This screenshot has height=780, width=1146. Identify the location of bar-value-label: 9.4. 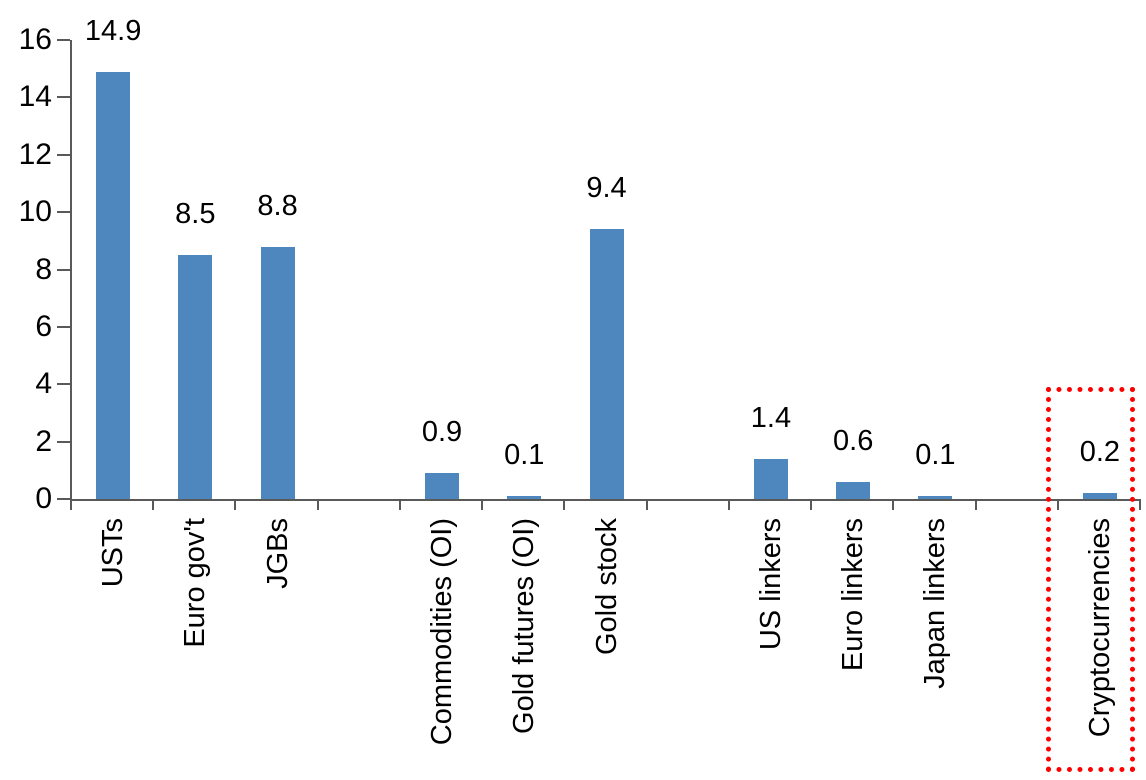
(606, 188).